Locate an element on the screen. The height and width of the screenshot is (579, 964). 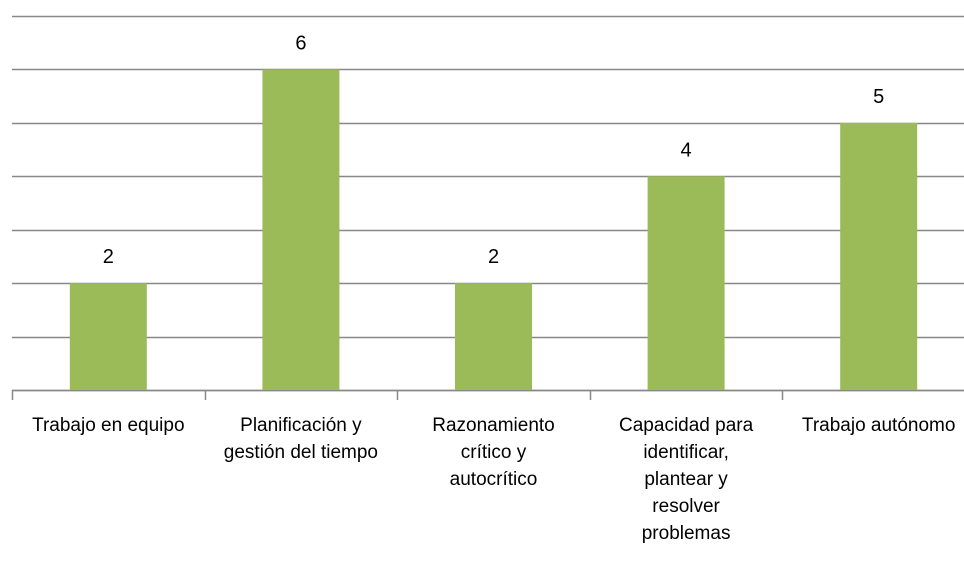
data-label: 6 is located at coordinates (300, 43).